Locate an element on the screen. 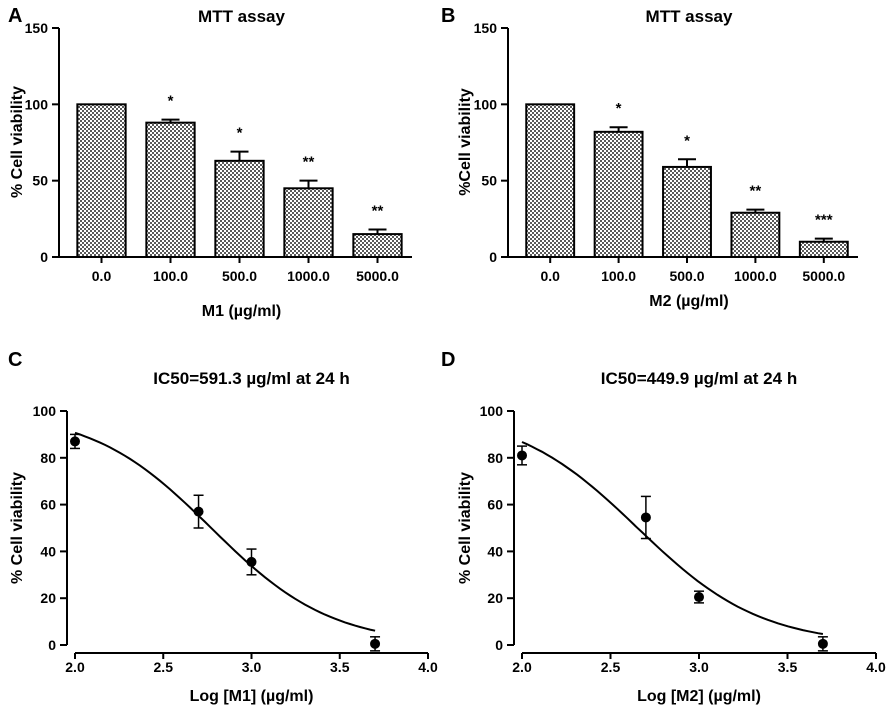 This screenshot has width=886, height=711. x-axis-label: Log [M1] (µg/ml) is located at coordinates (252, 696).